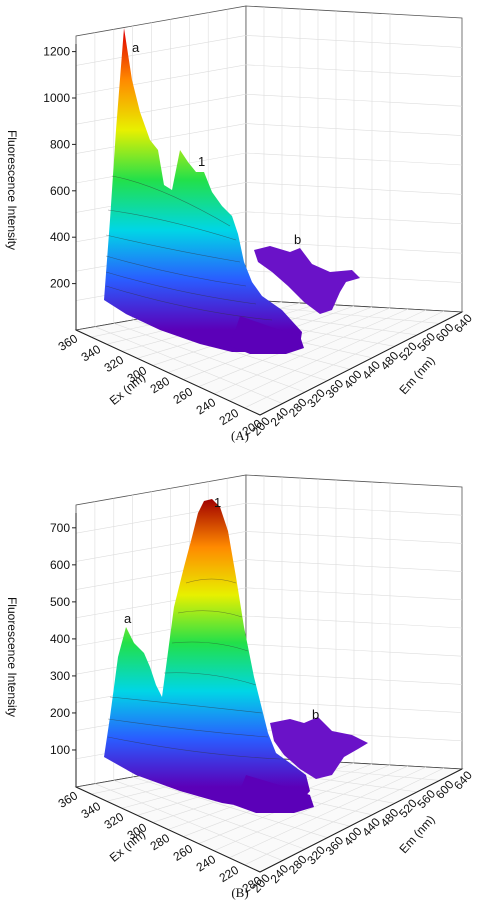 This screenshot has height=914, width=480. Describe the element at coordinates (60, 676) in the screenshot. I see `z-tick-label: 300` at that location.